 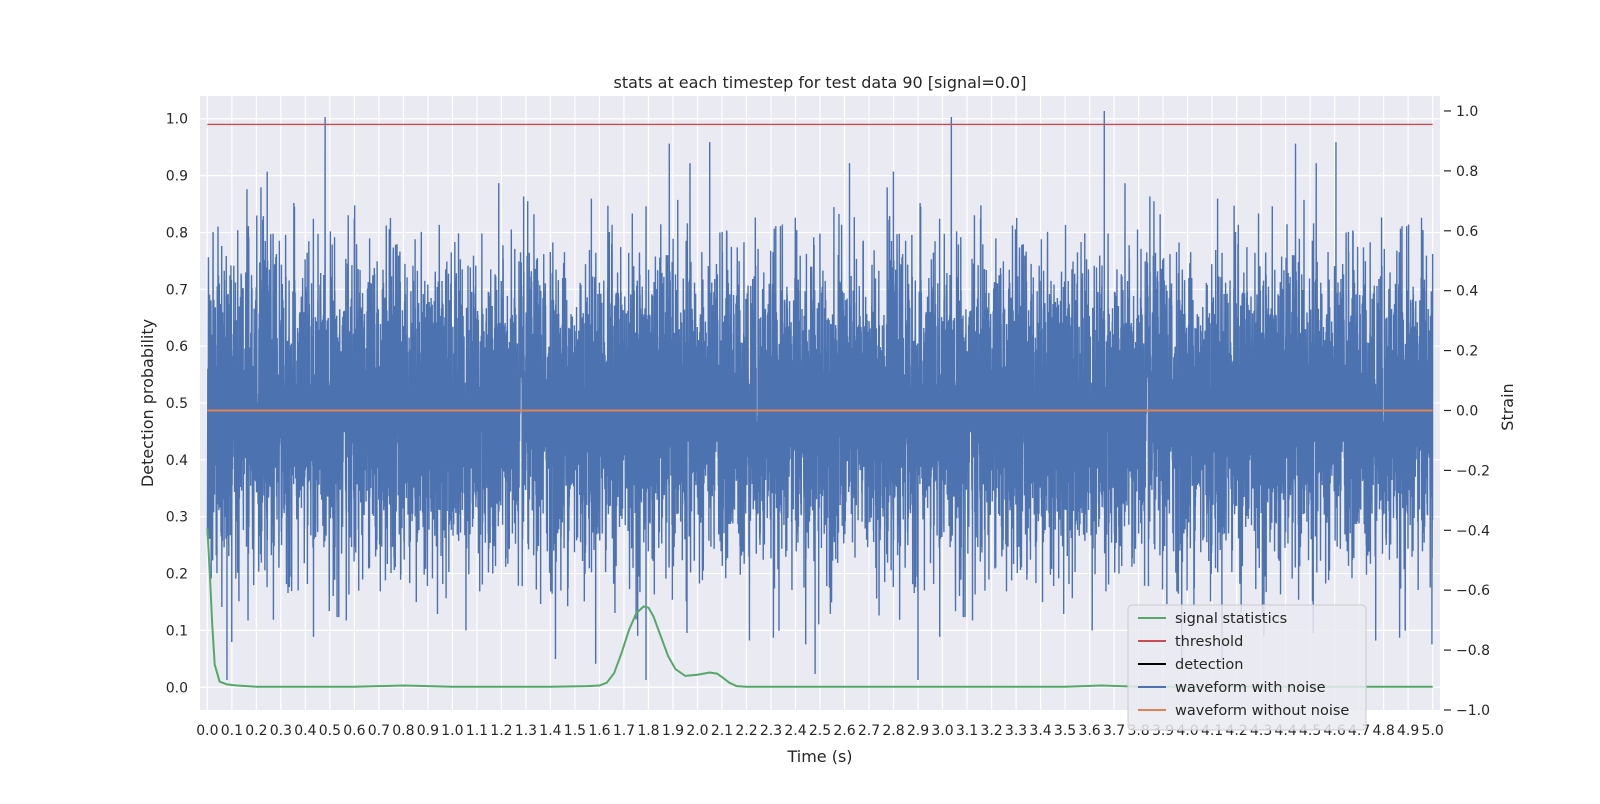 What do you see at coordinates (819, 756) in the screenshot?
I see `x-axis-label: Time (s)` at bounding box center [819, 756].